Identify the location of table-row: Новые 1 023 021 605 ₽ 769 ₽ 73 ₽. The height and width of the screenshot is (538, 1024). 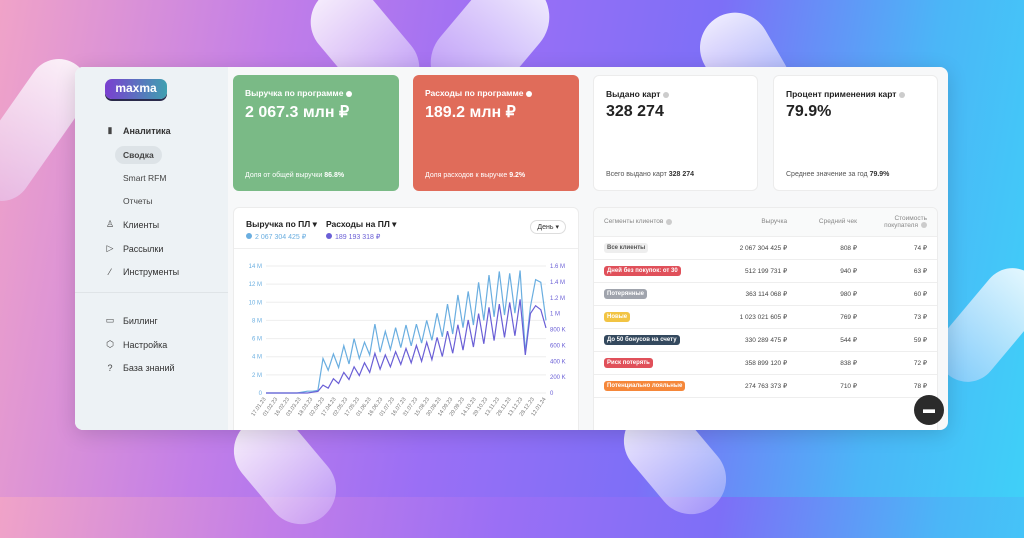
(765, 317).